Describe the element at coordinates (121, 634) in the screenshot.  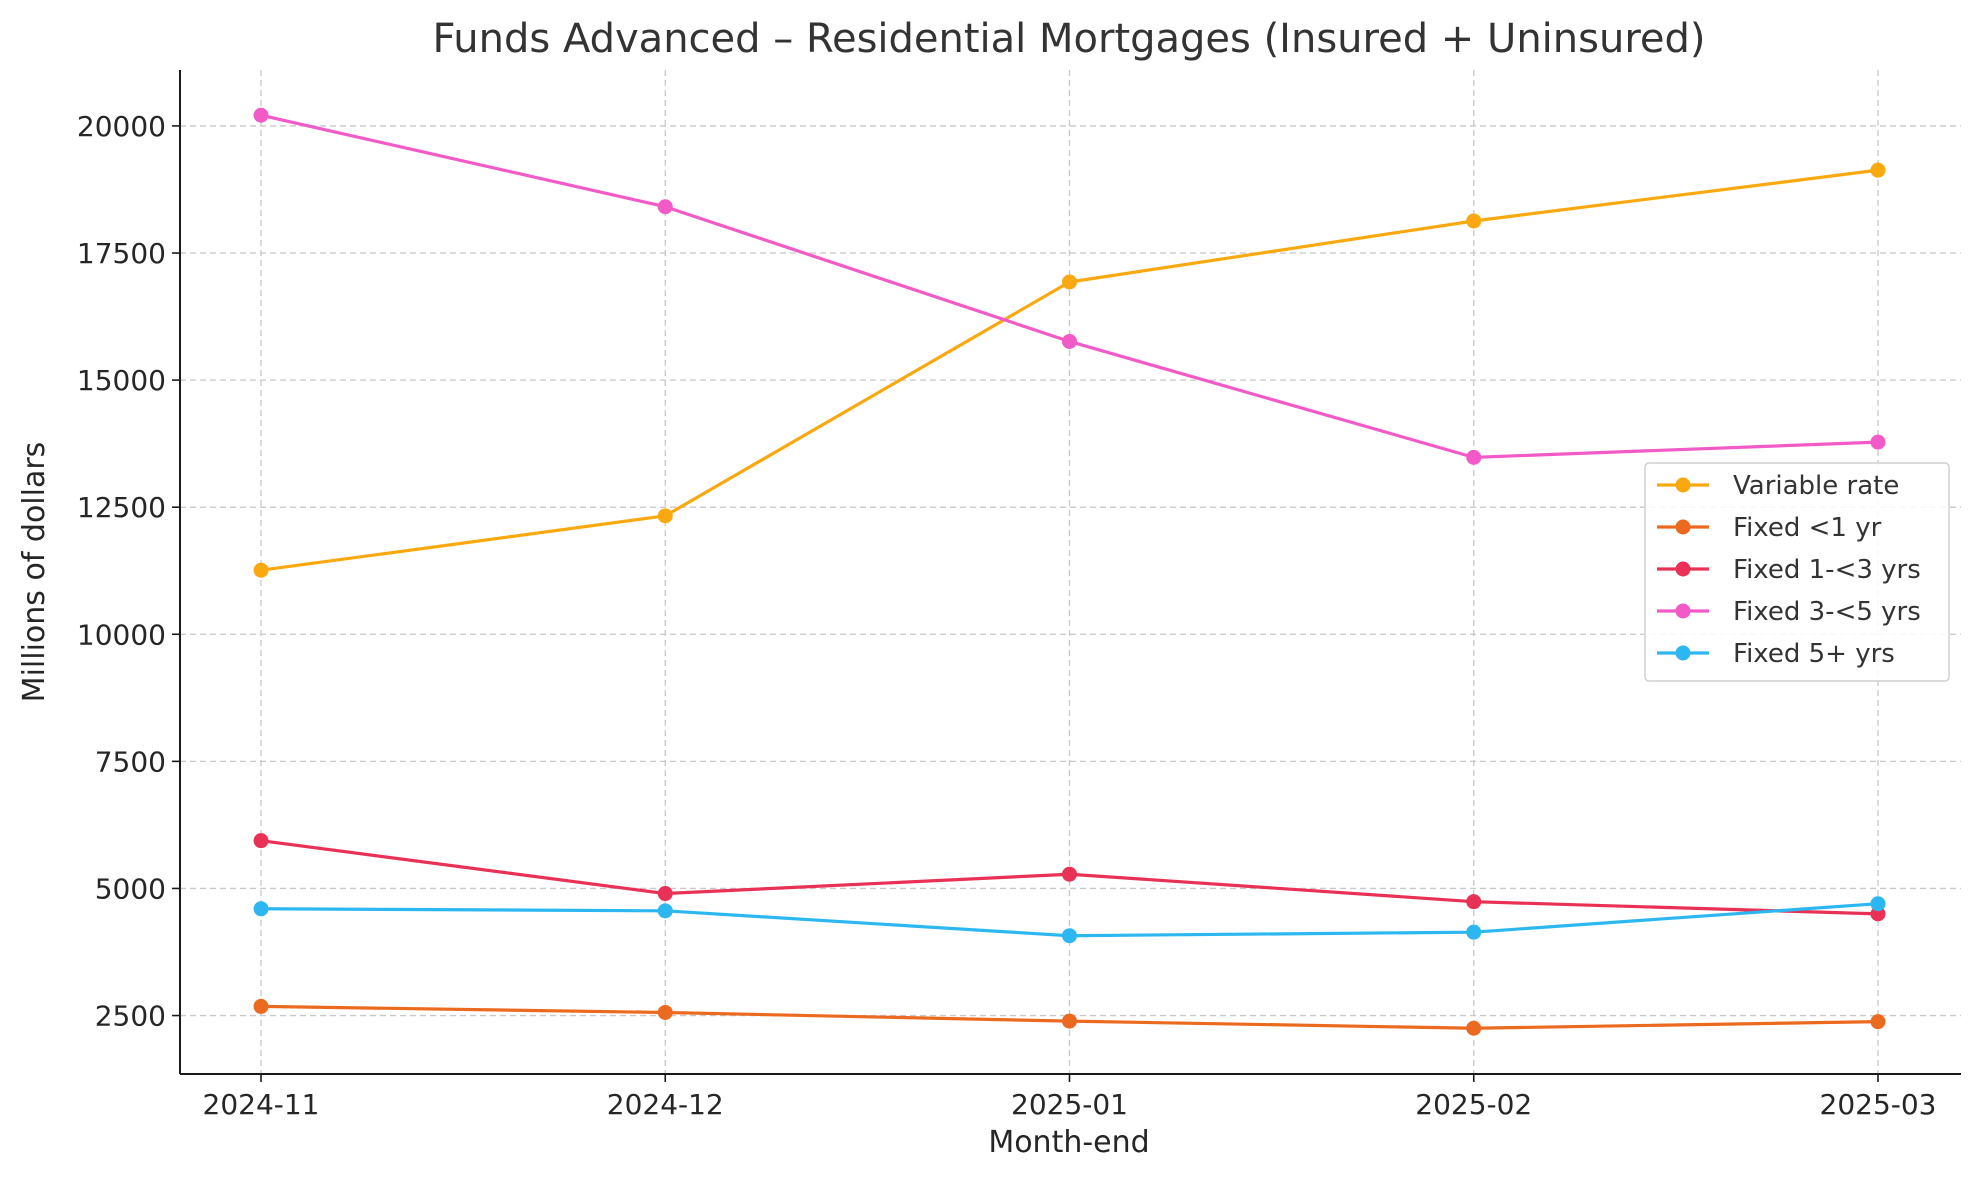
I see `y-tick-label: 10000` at that location.